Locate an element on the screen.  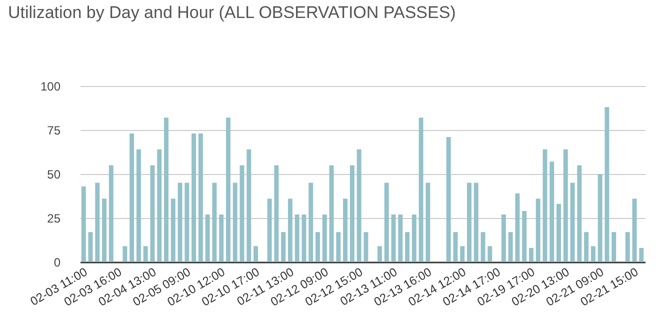
y-tick-label: 100 is located at coordinates (50, 87).